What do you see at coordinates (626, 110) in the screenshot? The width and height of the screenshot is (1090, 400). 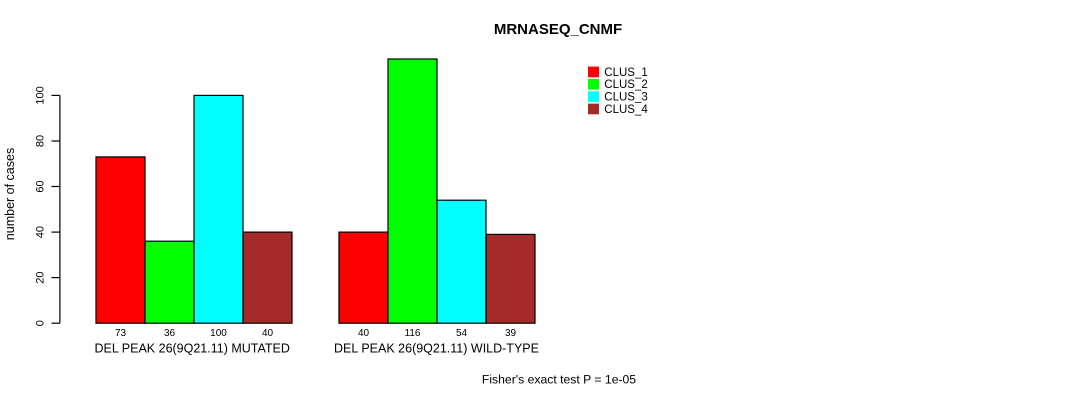 I see `svg-text: CLUS_4` at bounding box center [626, 110].